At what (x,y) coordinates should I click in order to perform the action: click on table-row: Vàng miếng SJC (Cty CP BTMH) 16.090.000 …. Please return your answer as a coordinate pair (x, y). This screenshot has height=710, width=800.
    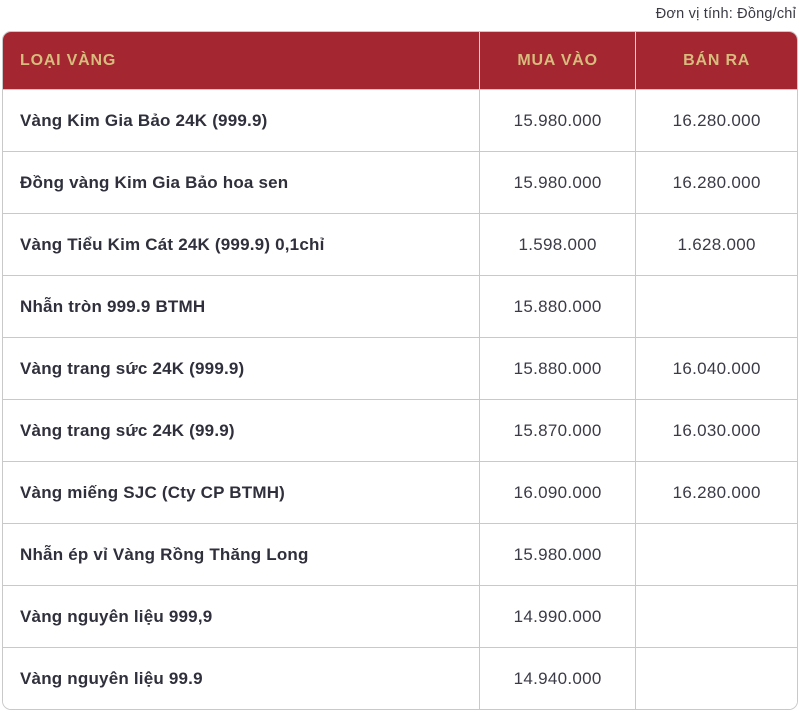
    Looking at the image, I should click on (400, 492).